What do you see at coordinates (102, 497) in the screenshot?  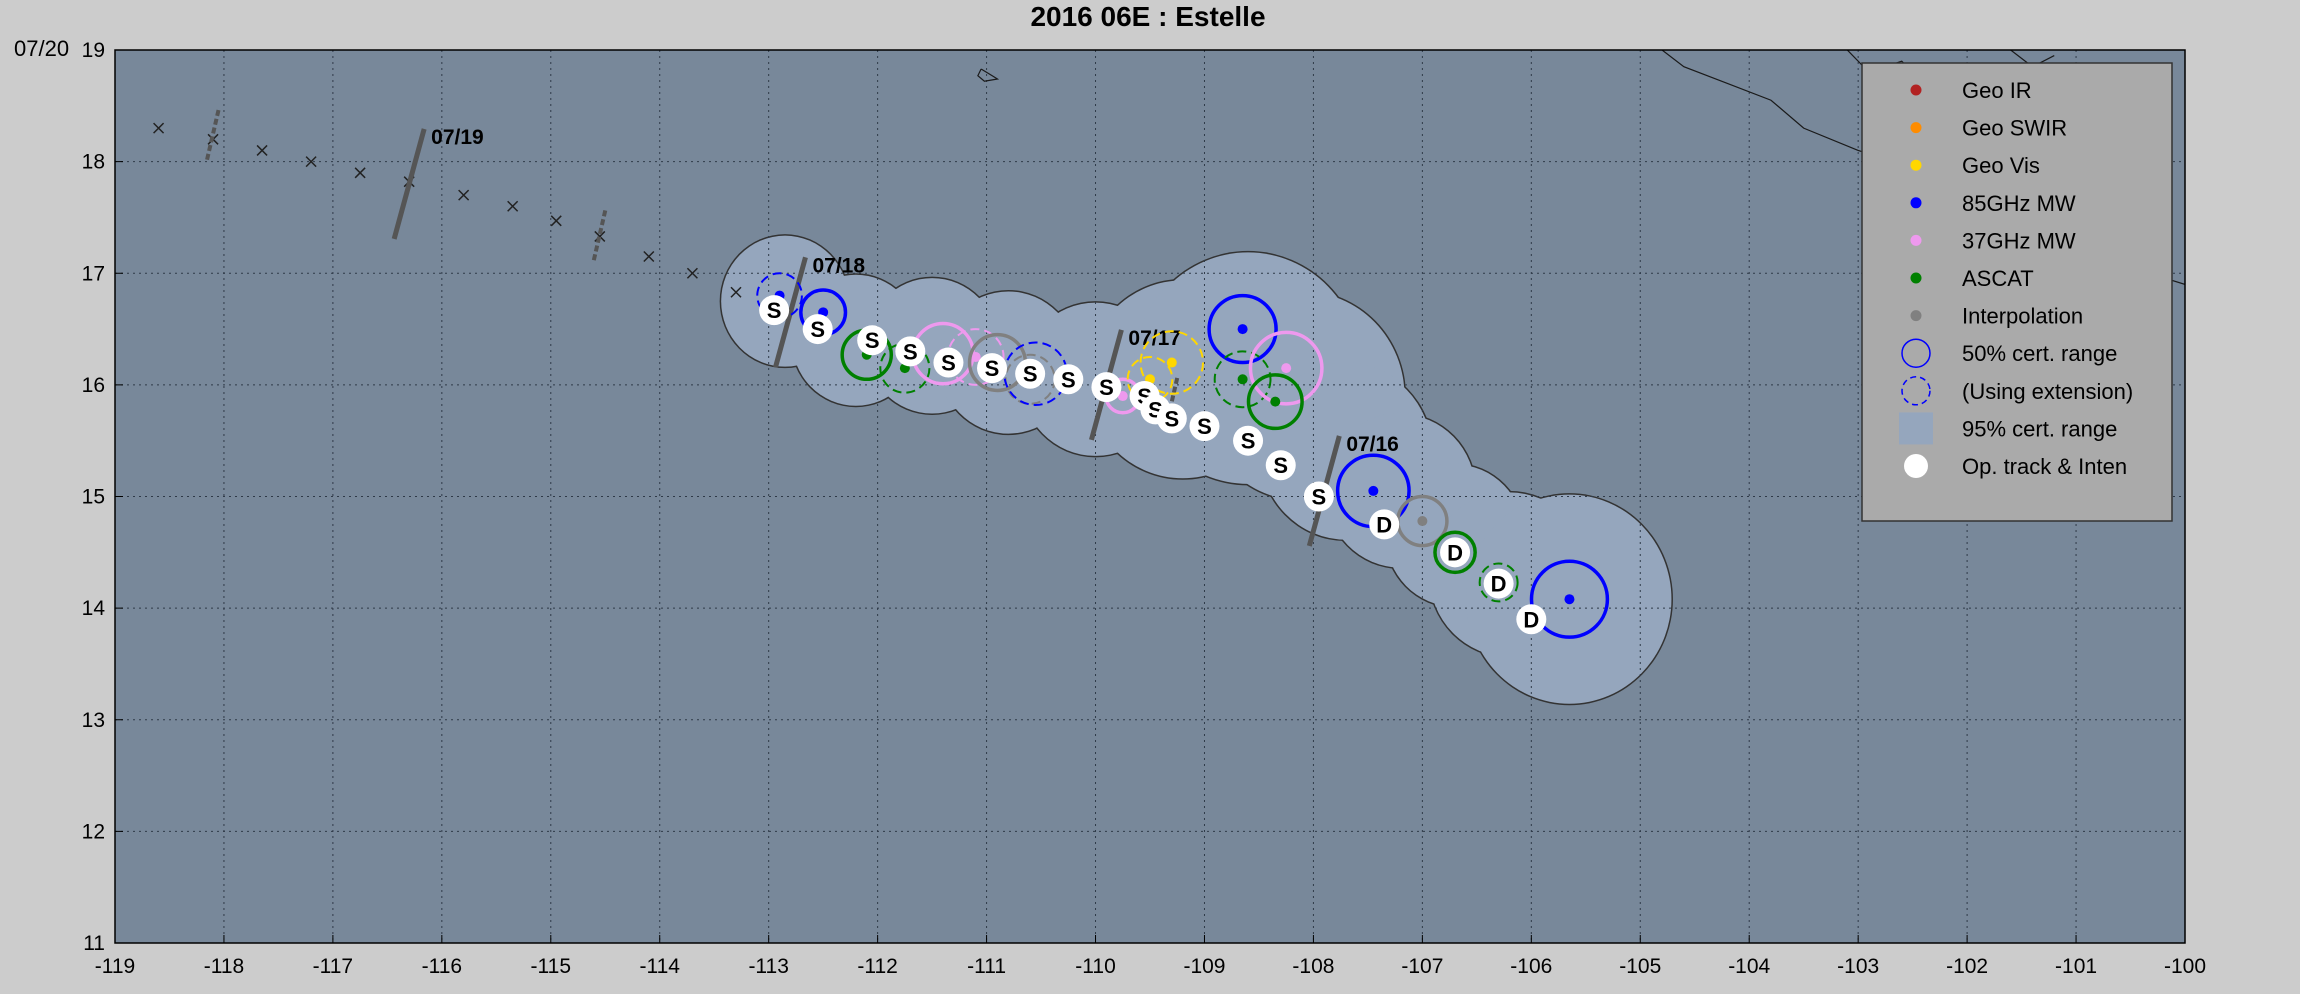 I see `y-axis-ticks: 11 12 13 14 15 16 17 18 19` at bounding box center [102, 497].